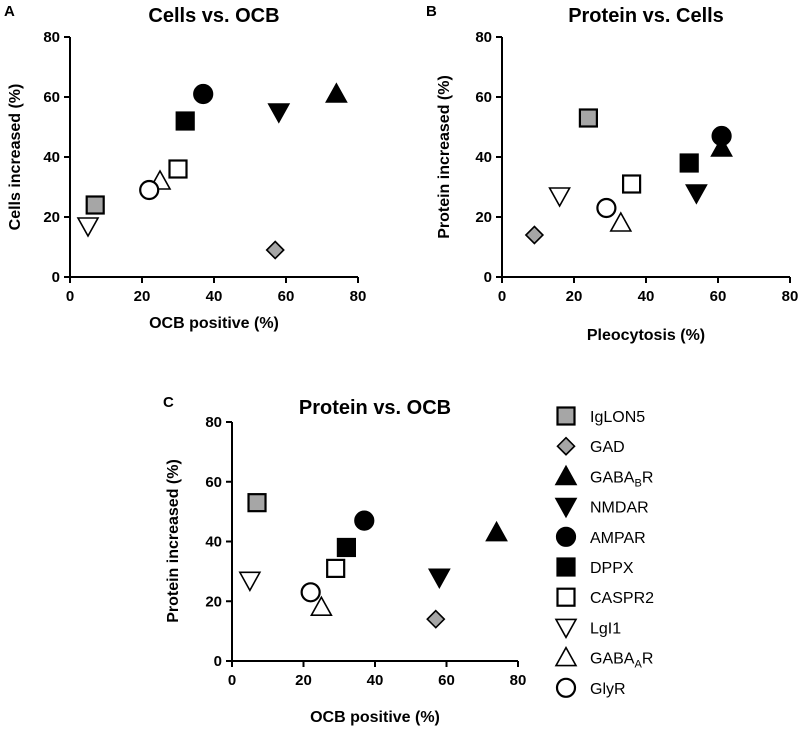 The height and width of the screenshot is (731, 804). What do you see at coordinates (336, 568) in the screenshot?
I see `point-caspr2-c` at bounding box center [336, 568].